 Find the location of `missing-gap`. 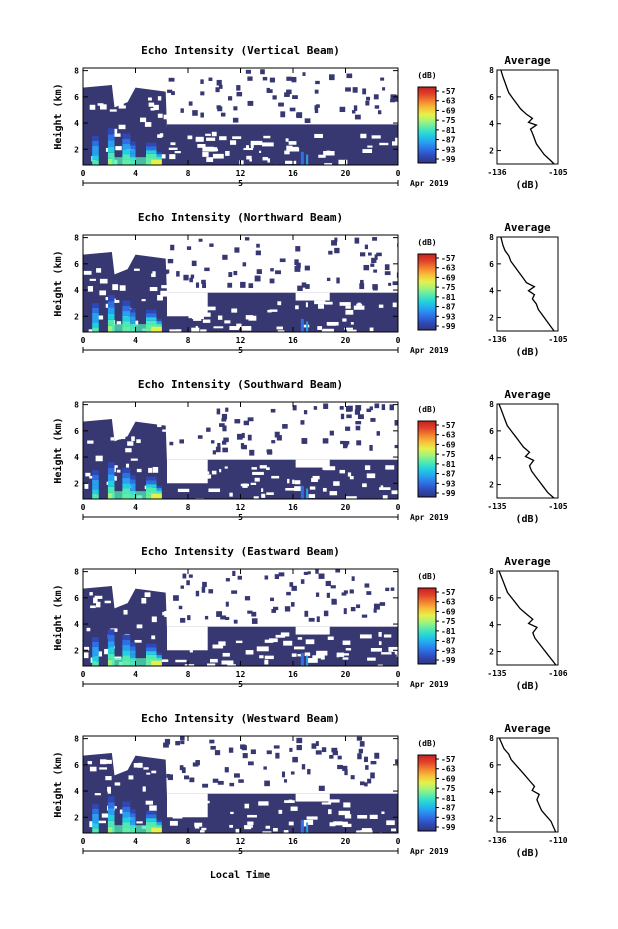

missing-gap is located at coordinates (312, 463).